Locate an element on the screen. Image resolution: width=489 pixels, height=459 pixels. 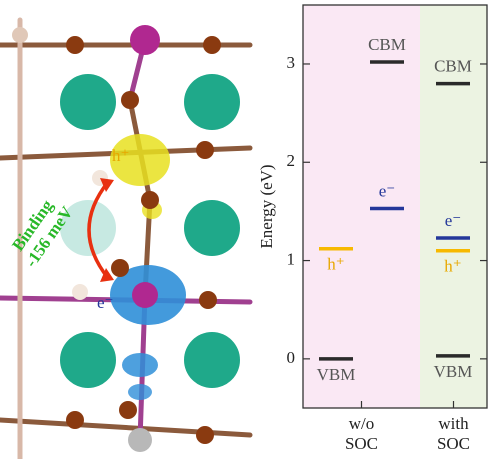
y-tick-label: 2 is located at coordinates (291, 160).